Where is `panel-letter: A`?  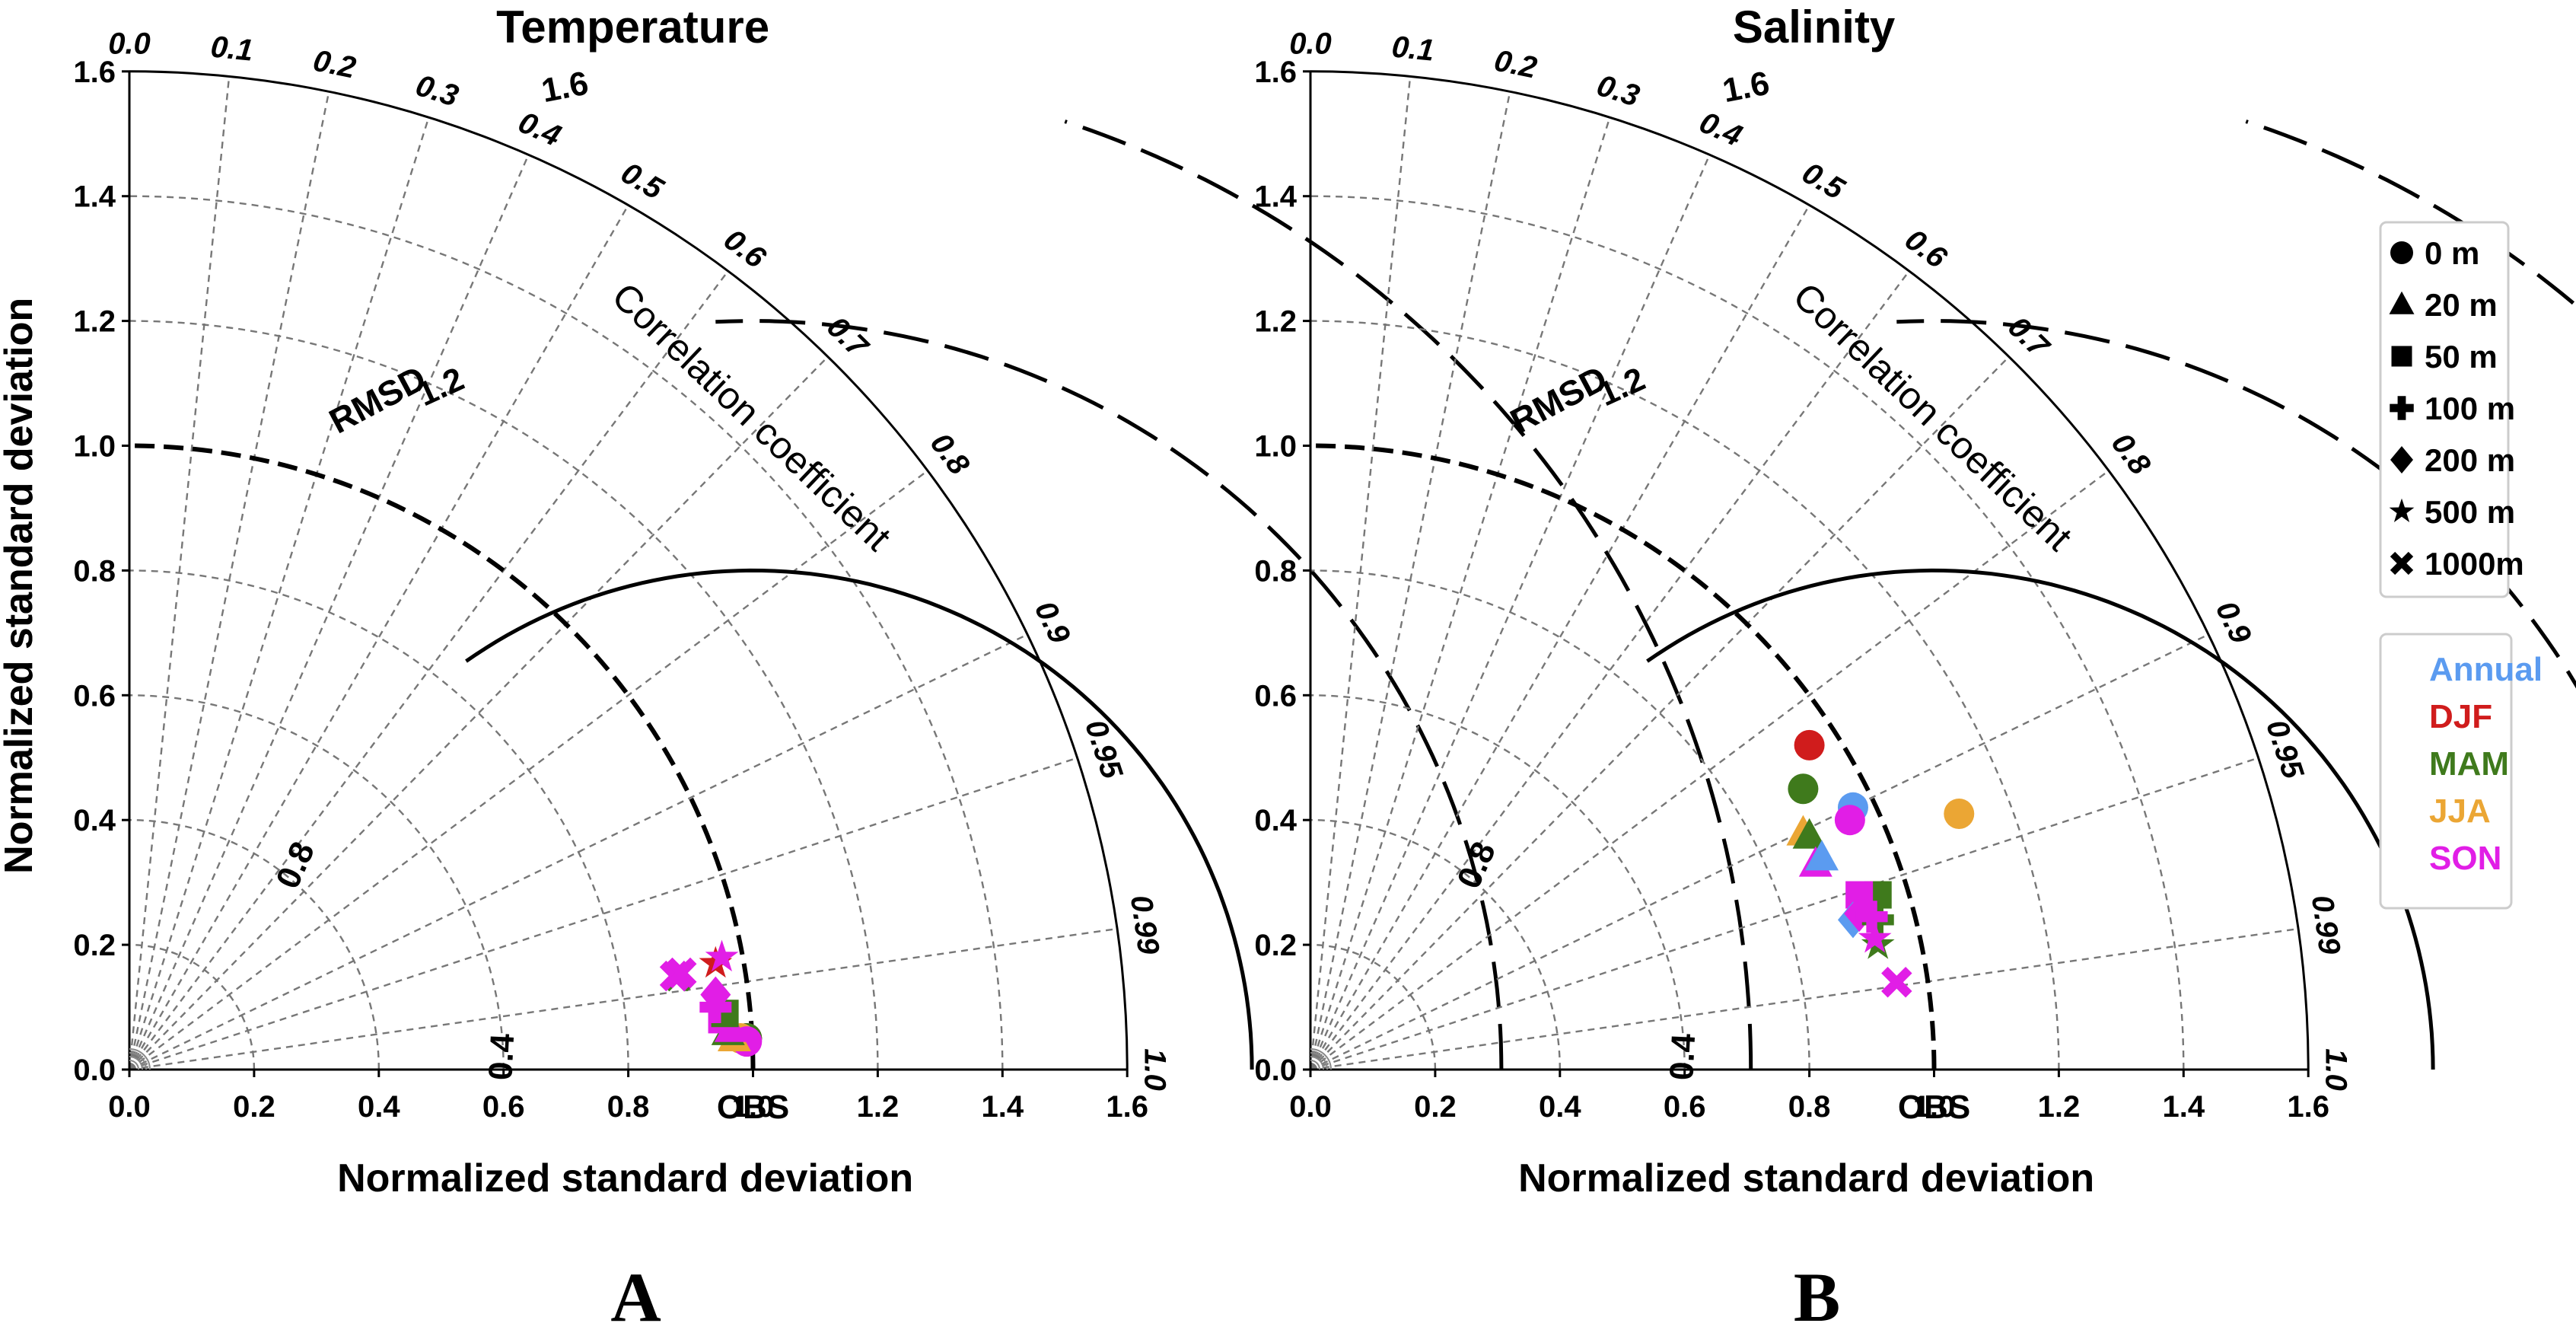 panel-letter: A is located at coordinates (635, 1297).